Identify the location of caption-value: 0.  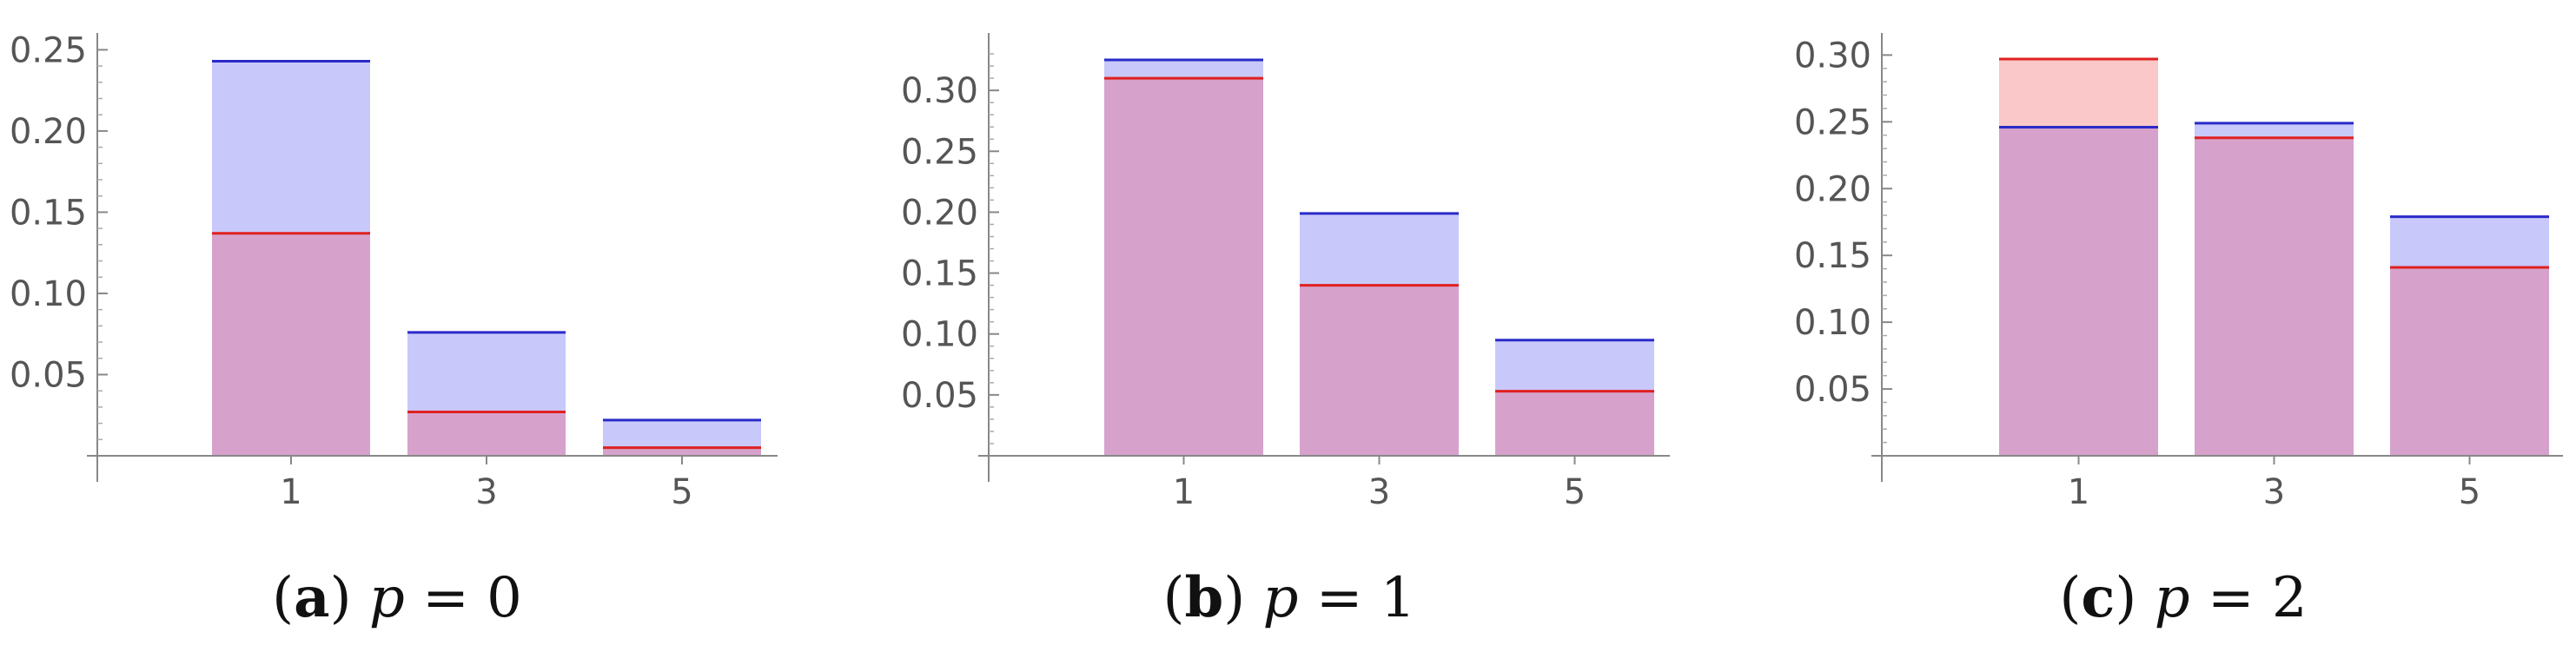
(504, 598).